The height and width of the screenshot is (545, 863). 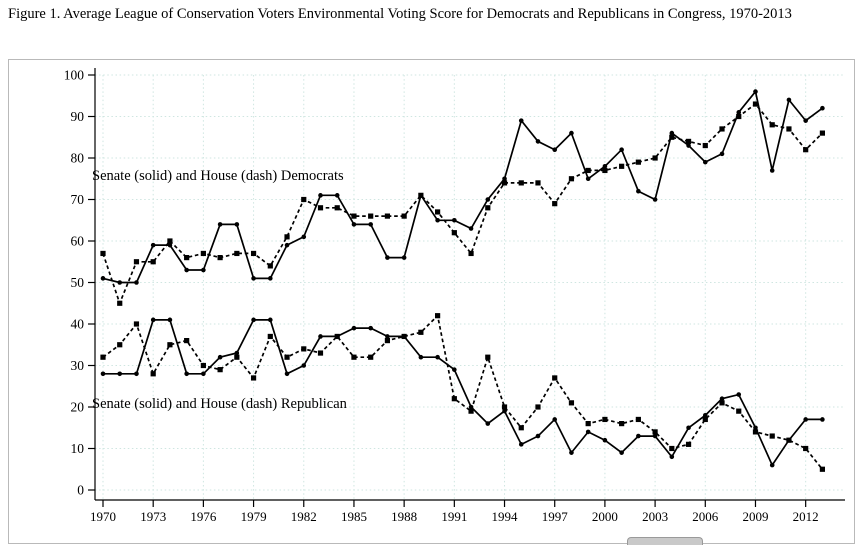 I want to click on x-tick-label: 1994, so click(x=505, y=516).